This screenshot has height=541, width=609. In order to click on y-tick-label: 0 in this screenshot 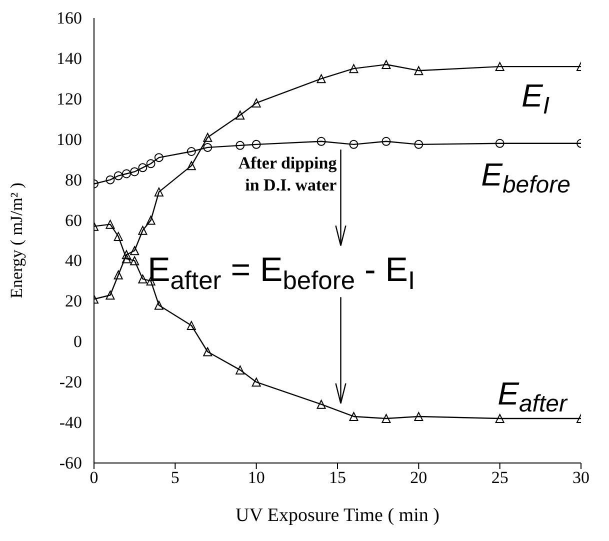, I will do `click(78, 342)`.